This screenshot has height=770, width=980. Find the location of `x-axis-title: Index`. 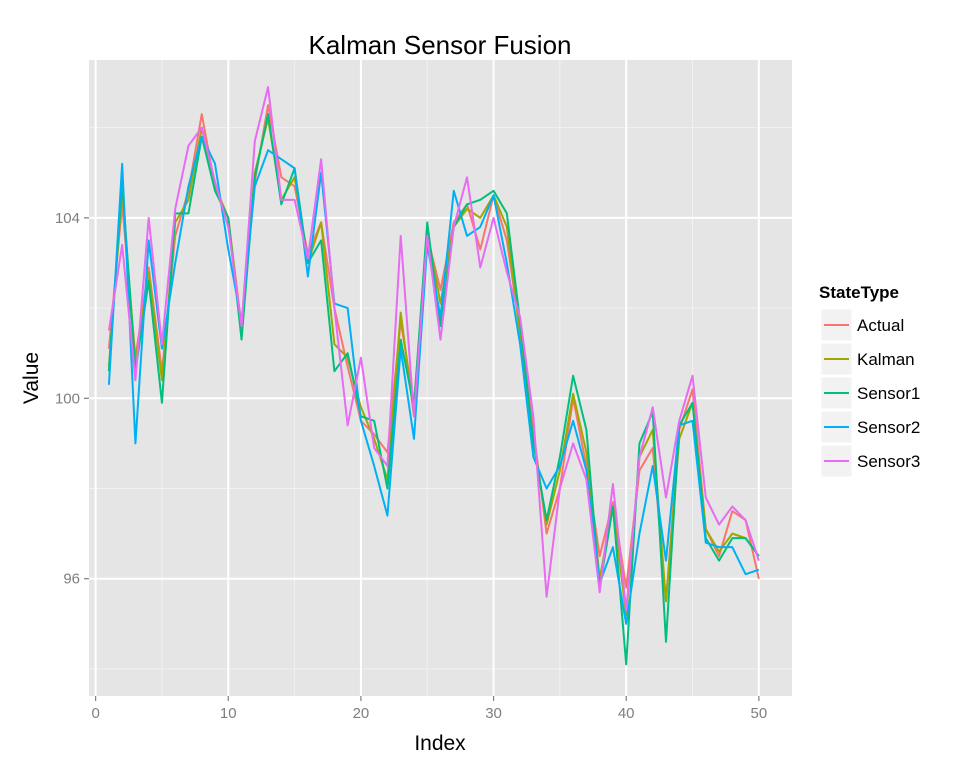

x-axis-title: Index is located at coordinates (440, 743).